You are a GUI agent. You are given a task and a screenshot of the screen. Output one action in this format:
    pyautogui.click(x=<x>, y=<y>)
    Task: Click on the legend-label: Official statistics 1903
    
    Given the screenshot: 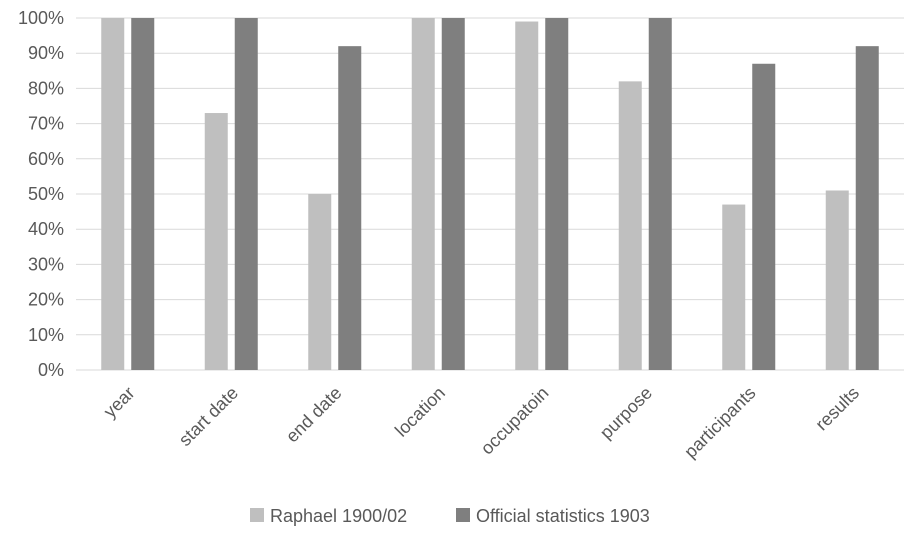 What is the action you would take?
    pyautogui.click(x=563, y=516)
    